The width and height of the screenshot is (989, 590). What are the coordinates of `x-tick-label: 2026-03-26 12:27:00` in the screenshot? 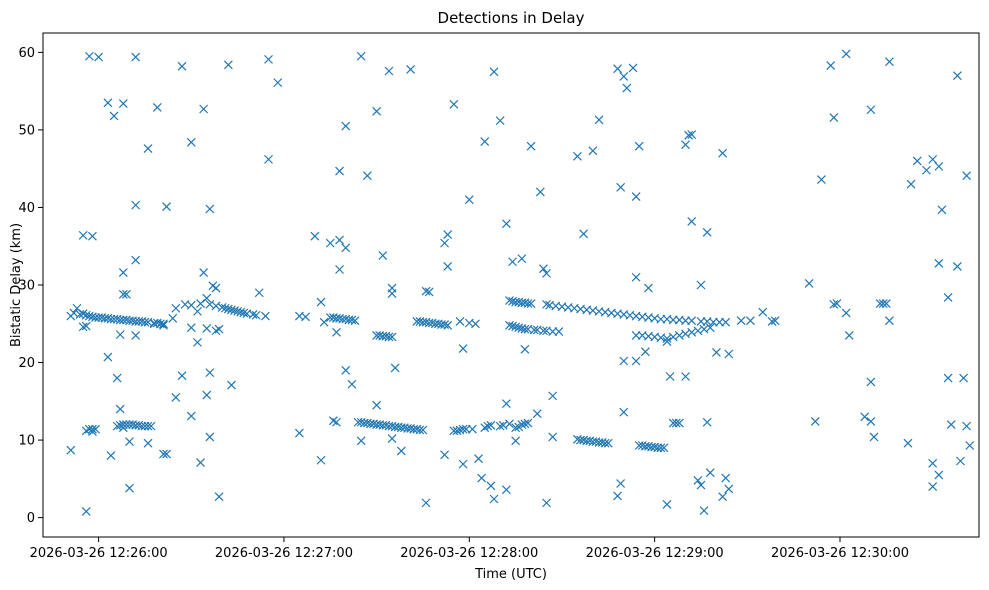 It's located at (284, 553).